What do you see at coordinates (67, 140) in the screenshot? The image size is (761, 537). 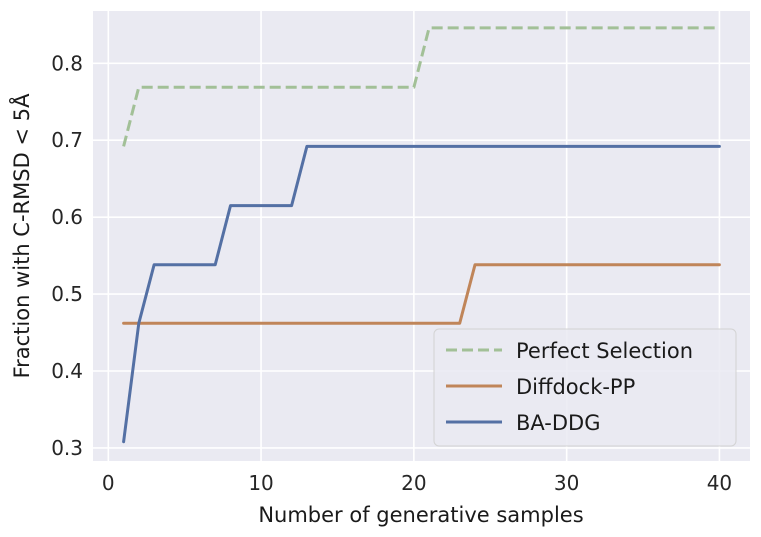 I see `y-tick-label: 0.7` at bounding box center [67, 140].